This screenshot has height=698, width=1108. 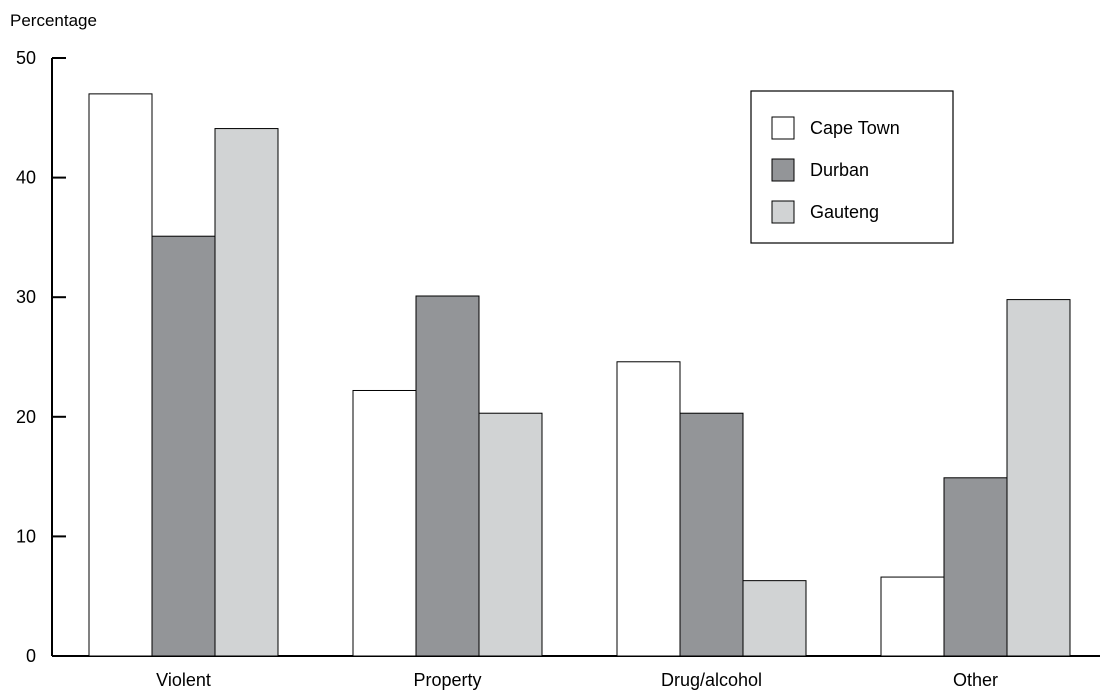 I want to click on bar-durban-drug-alcohol, so click(x=711, y=534).